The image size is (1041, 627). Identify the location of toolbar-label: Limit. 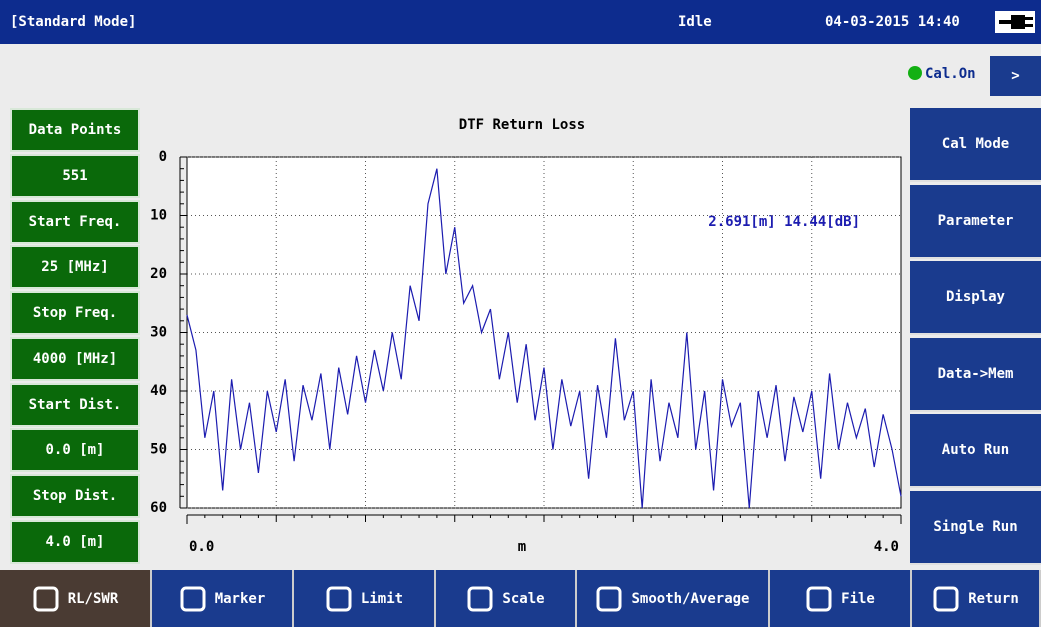
(382, 598).